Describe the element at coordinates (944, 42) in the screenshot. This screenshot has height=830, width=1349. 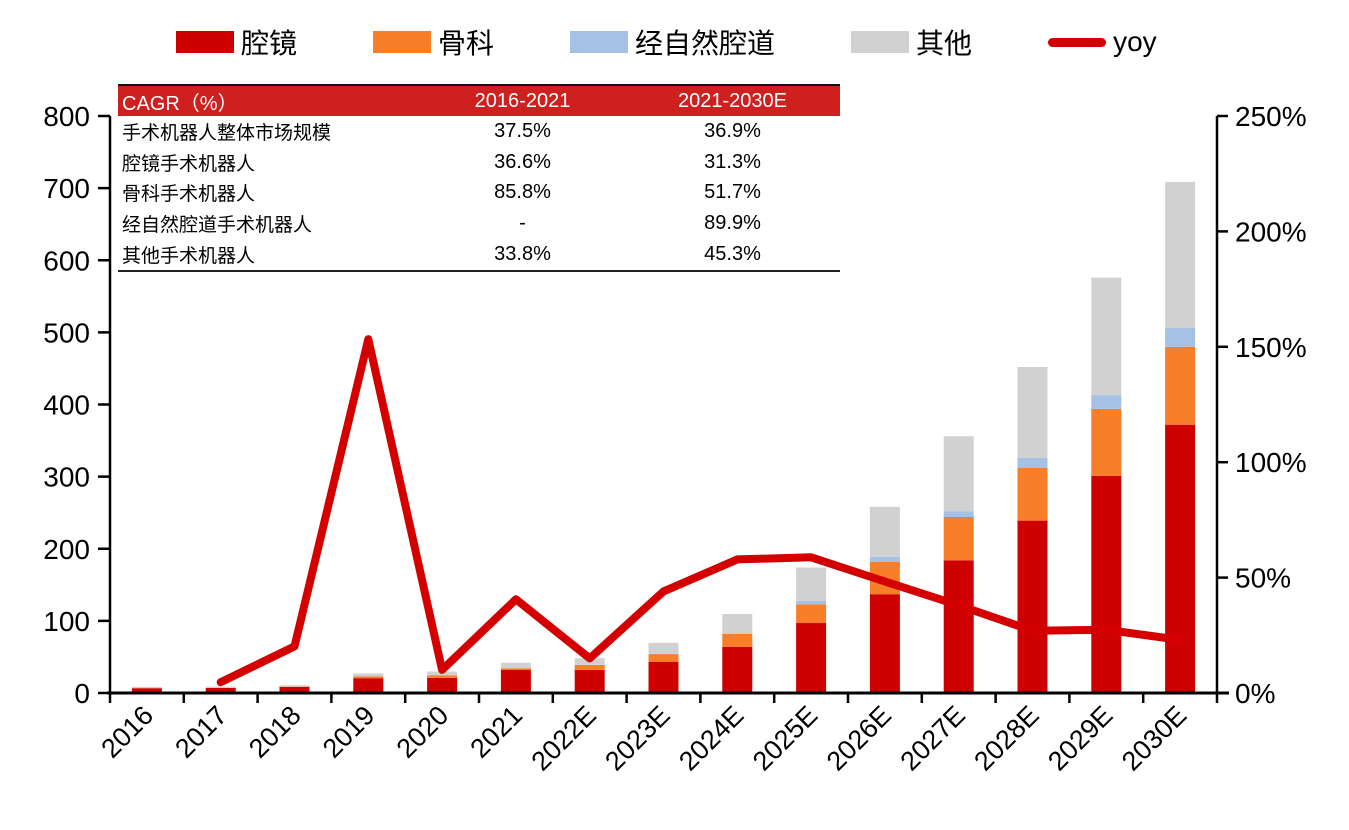
I see `legend-label: 其他` at that location.